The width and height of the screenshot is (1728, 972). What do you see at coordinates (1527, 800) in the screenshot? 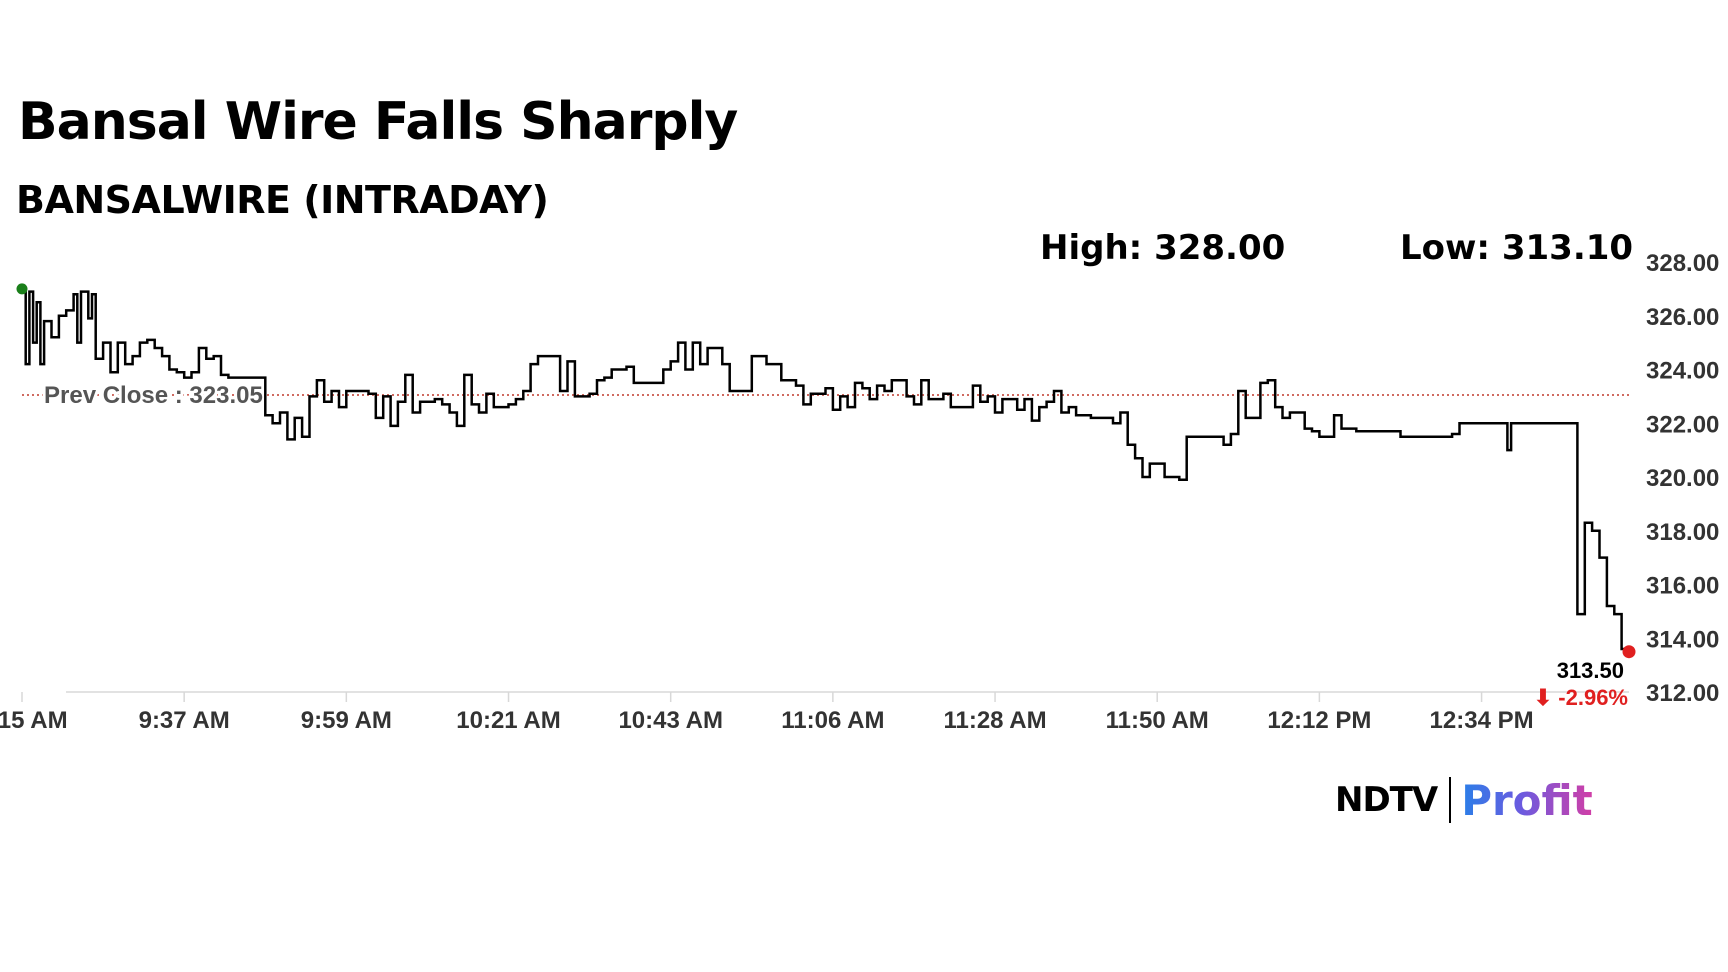
I see `brand-profit-text: Profit` at bounding box center [1527, 800].